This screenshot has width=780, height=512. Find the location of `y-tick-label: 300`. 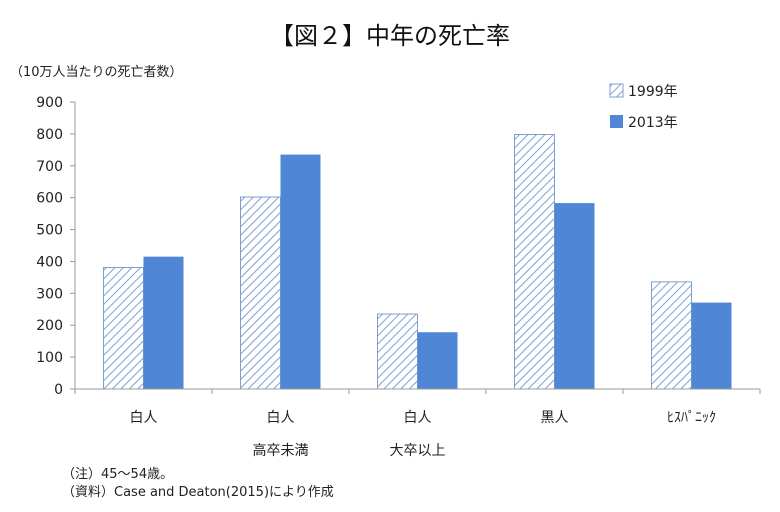

y-tick-label: 300 is located at coordinates (49, 294).